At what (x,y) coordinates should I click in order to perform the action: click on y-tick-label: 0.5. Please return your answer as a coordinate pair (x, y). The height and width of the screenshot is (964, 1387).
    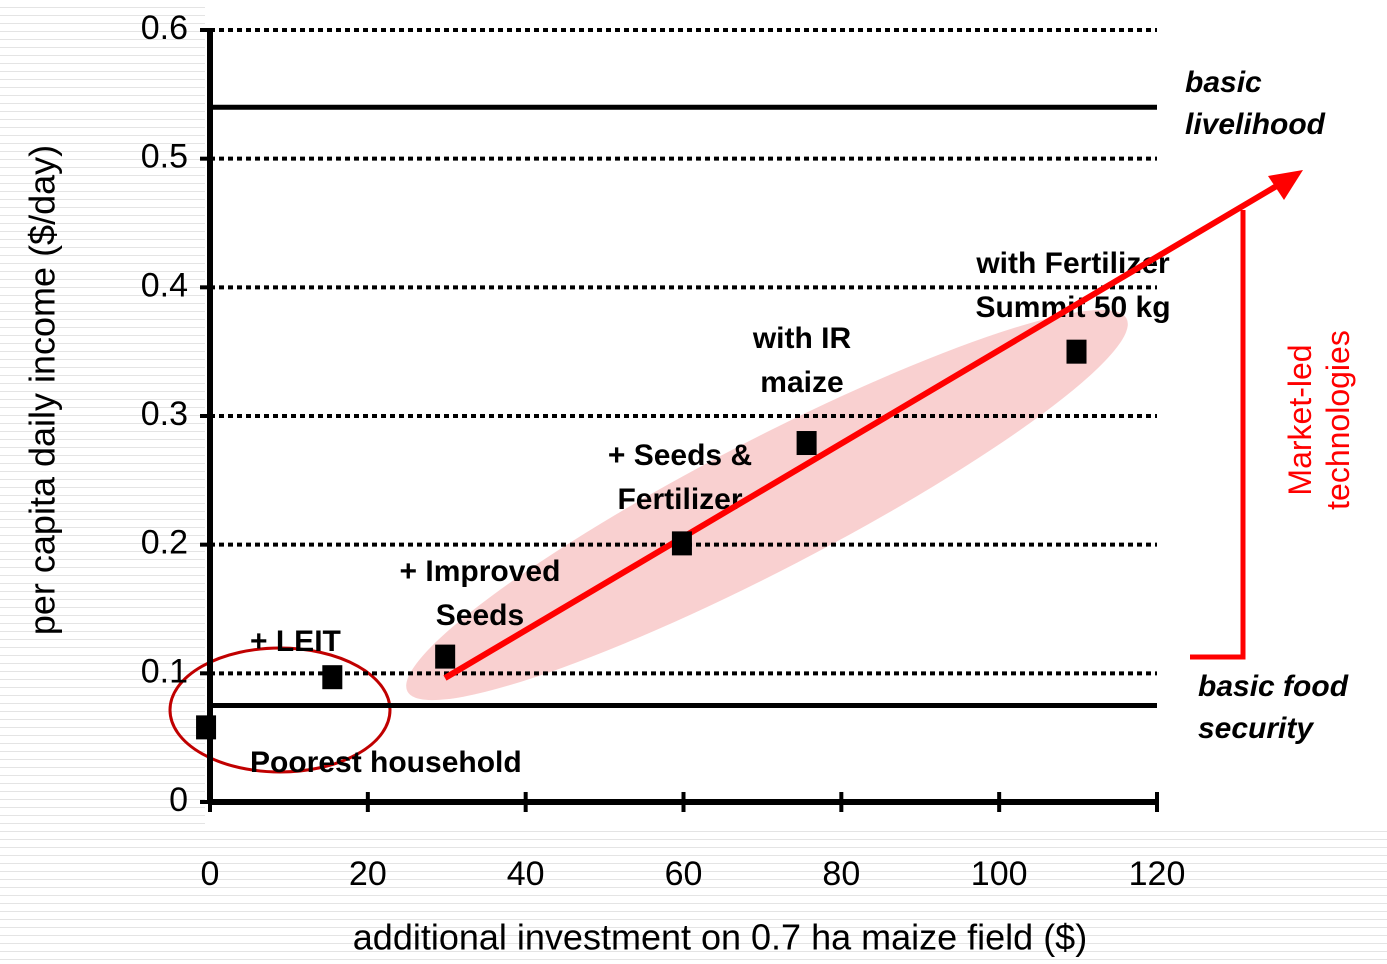
    Looking at the image, I should click on (164, 157).